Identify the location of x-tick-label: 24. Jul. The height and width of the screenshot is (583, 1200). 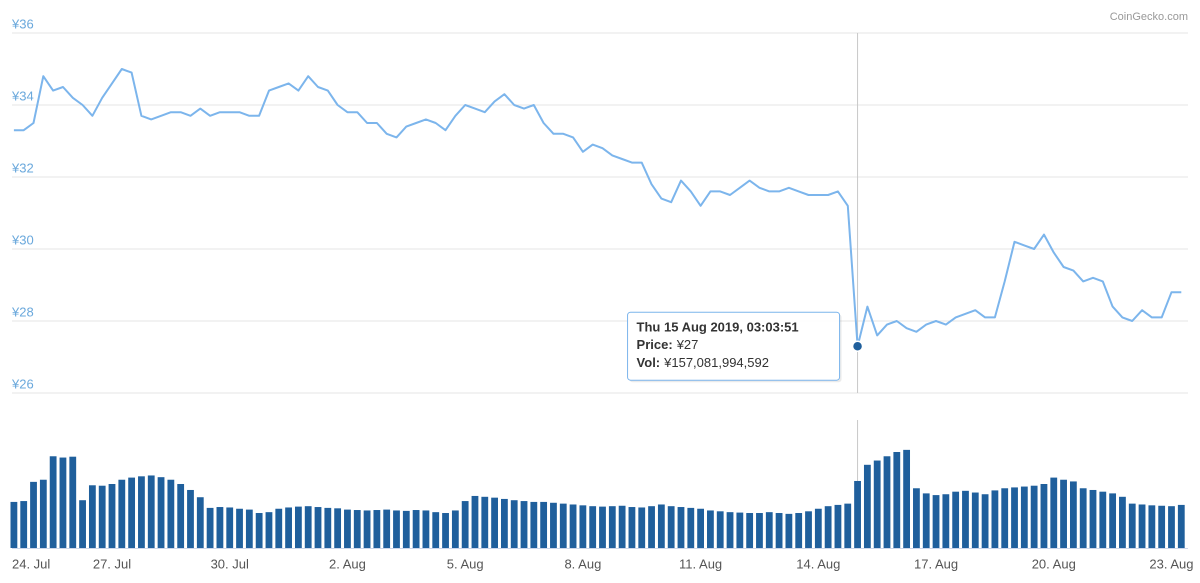
(31, 563).